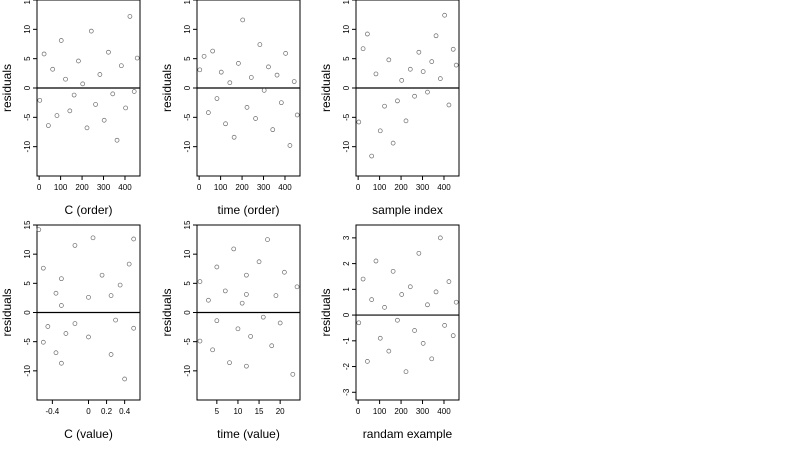 The image size is (800, 450). What do you see at coordinates (346, 392) in the screenshot?
I see `y-tick-label: -3` at bounding box center [346, 392].